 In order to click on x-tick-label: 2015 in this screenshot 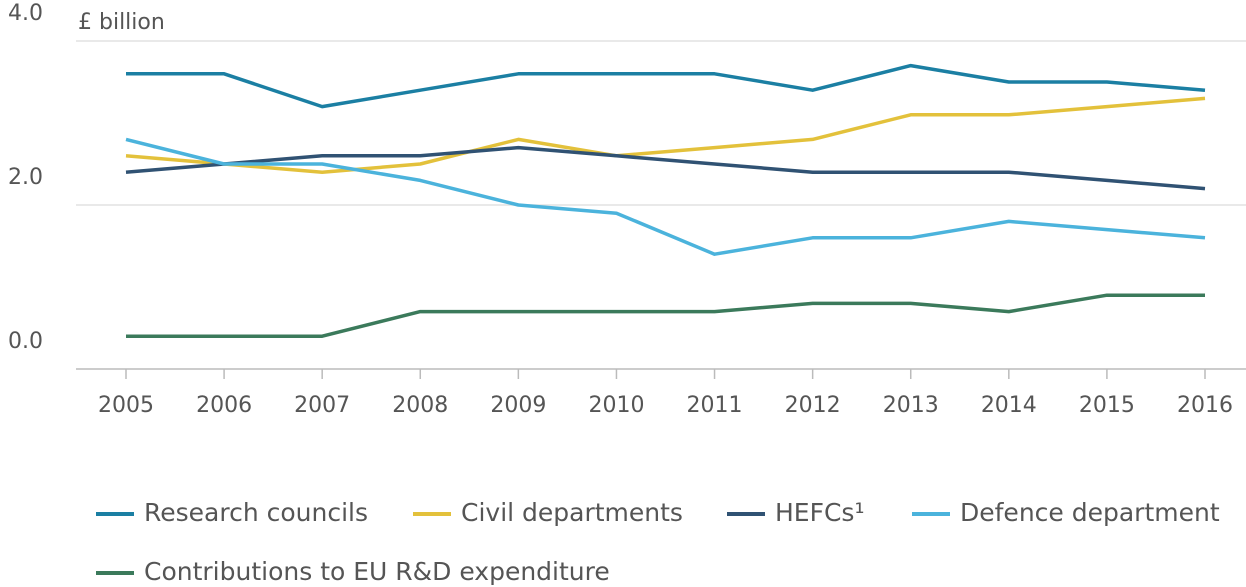, I will do `click(1107, 405)`.